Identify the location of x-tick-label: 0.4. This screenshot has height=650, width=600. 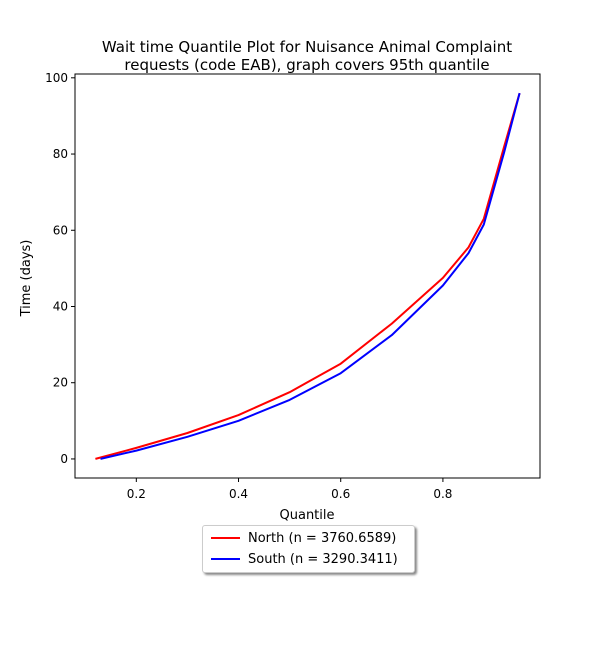
(238, 494).